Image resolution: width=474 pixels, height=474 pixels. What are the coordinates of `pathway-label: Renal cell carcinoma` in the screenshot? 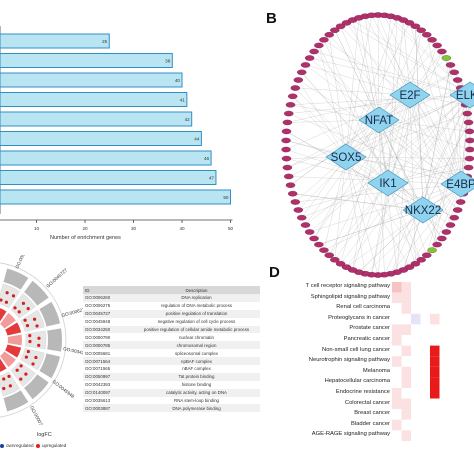 It's located at (363, 307).